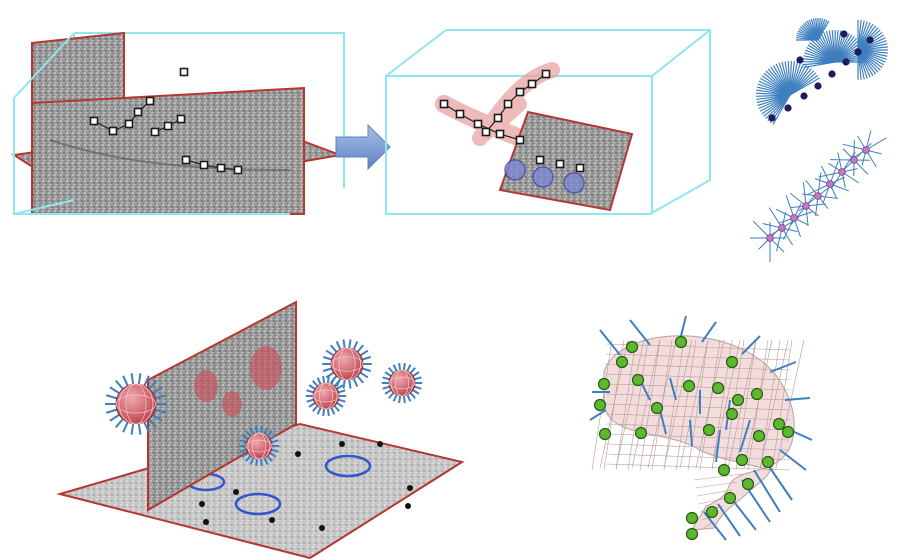  I want to click on mesh-nodes, so click(694, 438).